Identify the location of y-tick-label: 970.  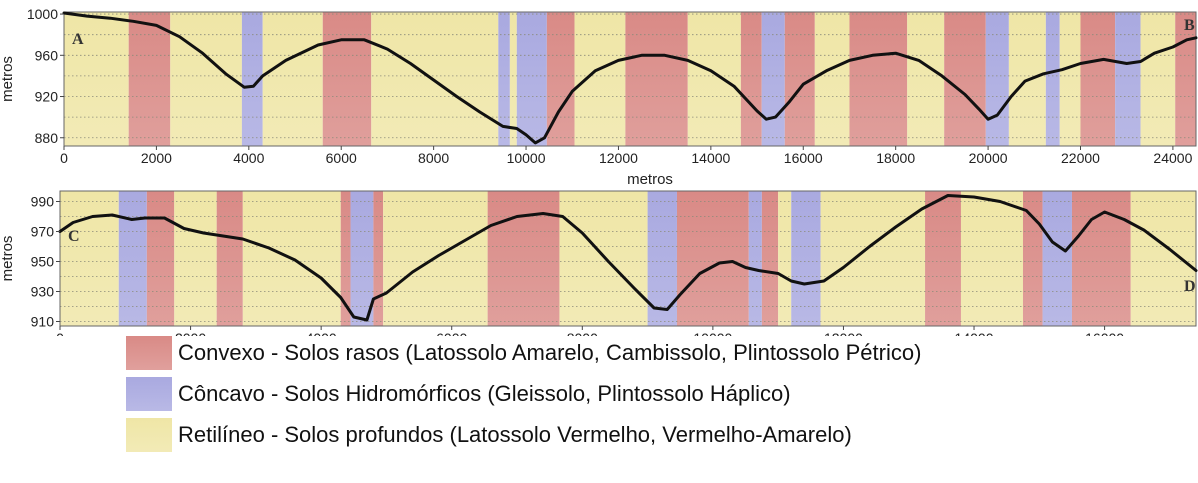
(43, 232).